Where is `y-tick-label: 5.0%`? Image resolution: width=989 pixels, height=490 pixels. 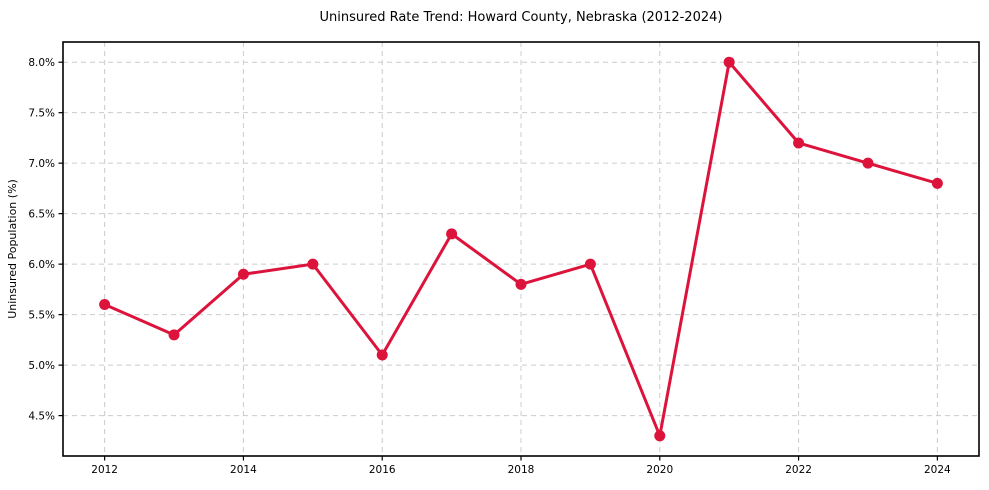 y-tick-label: 5.0% is located at coordinates (41, 366).